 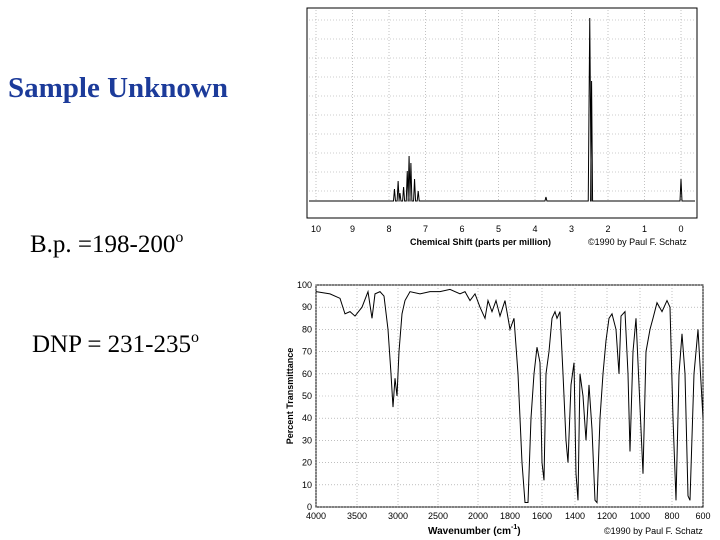 What do you see at coordinates (307, 463) in the screenshot?
I see `ir-y-tick-label: 20` at bounding box center [307, 463].